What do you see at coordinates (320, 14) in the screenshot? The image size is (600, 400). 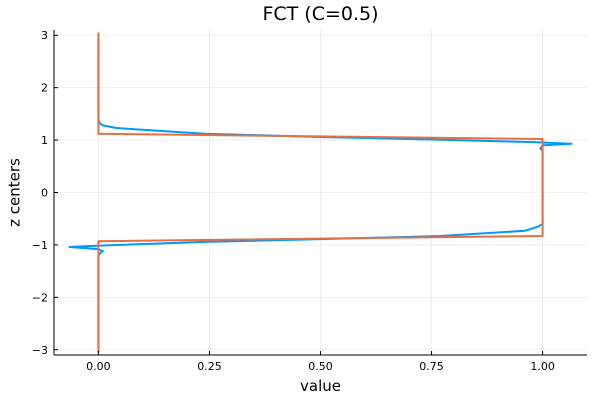 I see `chart-title: FCT (C=0.5)` at bounding box center [320, 14].